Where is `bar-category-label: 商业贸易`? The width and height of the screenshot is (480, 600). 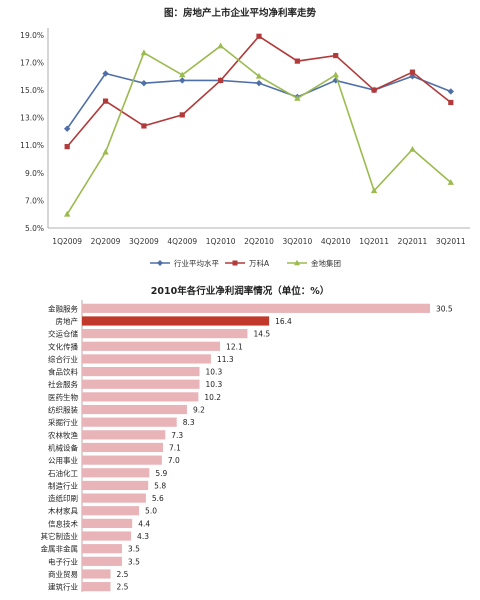
bar-category-label: 商业贸易 is located at coordinates (63, 574).